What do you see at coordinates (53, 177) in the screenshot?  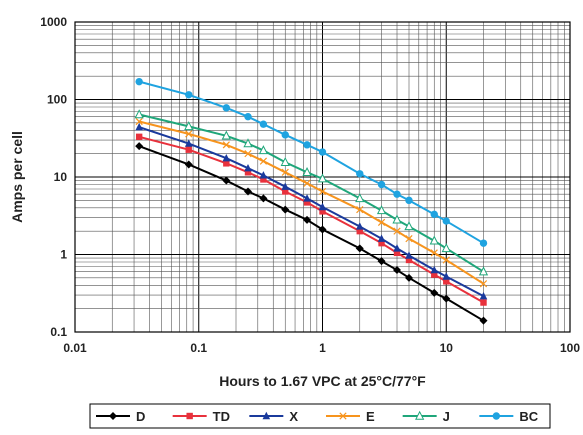 I see `y-tick-labels: 0.1 1 10 100 1000` at bounding box center [53, 177].